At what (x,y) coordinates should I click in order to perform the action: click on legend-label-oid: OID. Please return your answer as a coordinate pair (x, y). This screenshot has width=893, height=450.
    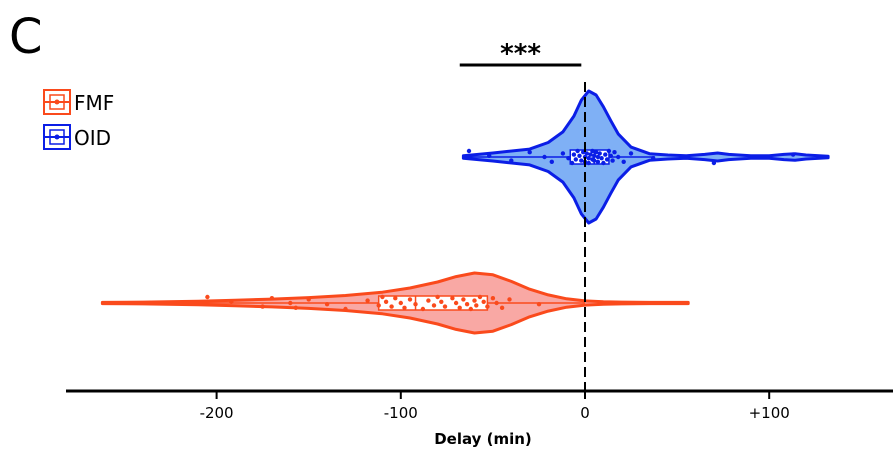
    Looking at the image, I should click on (92, 138).